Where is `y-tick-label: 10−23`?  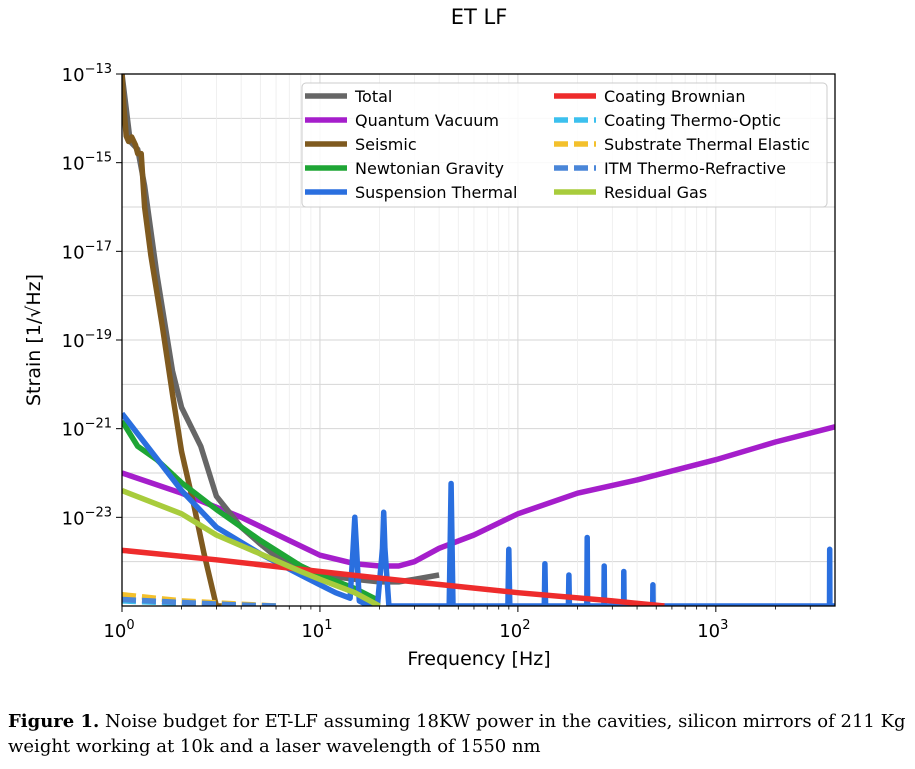 y-tick-label: 10−23 is located at coordinates (87, 517).